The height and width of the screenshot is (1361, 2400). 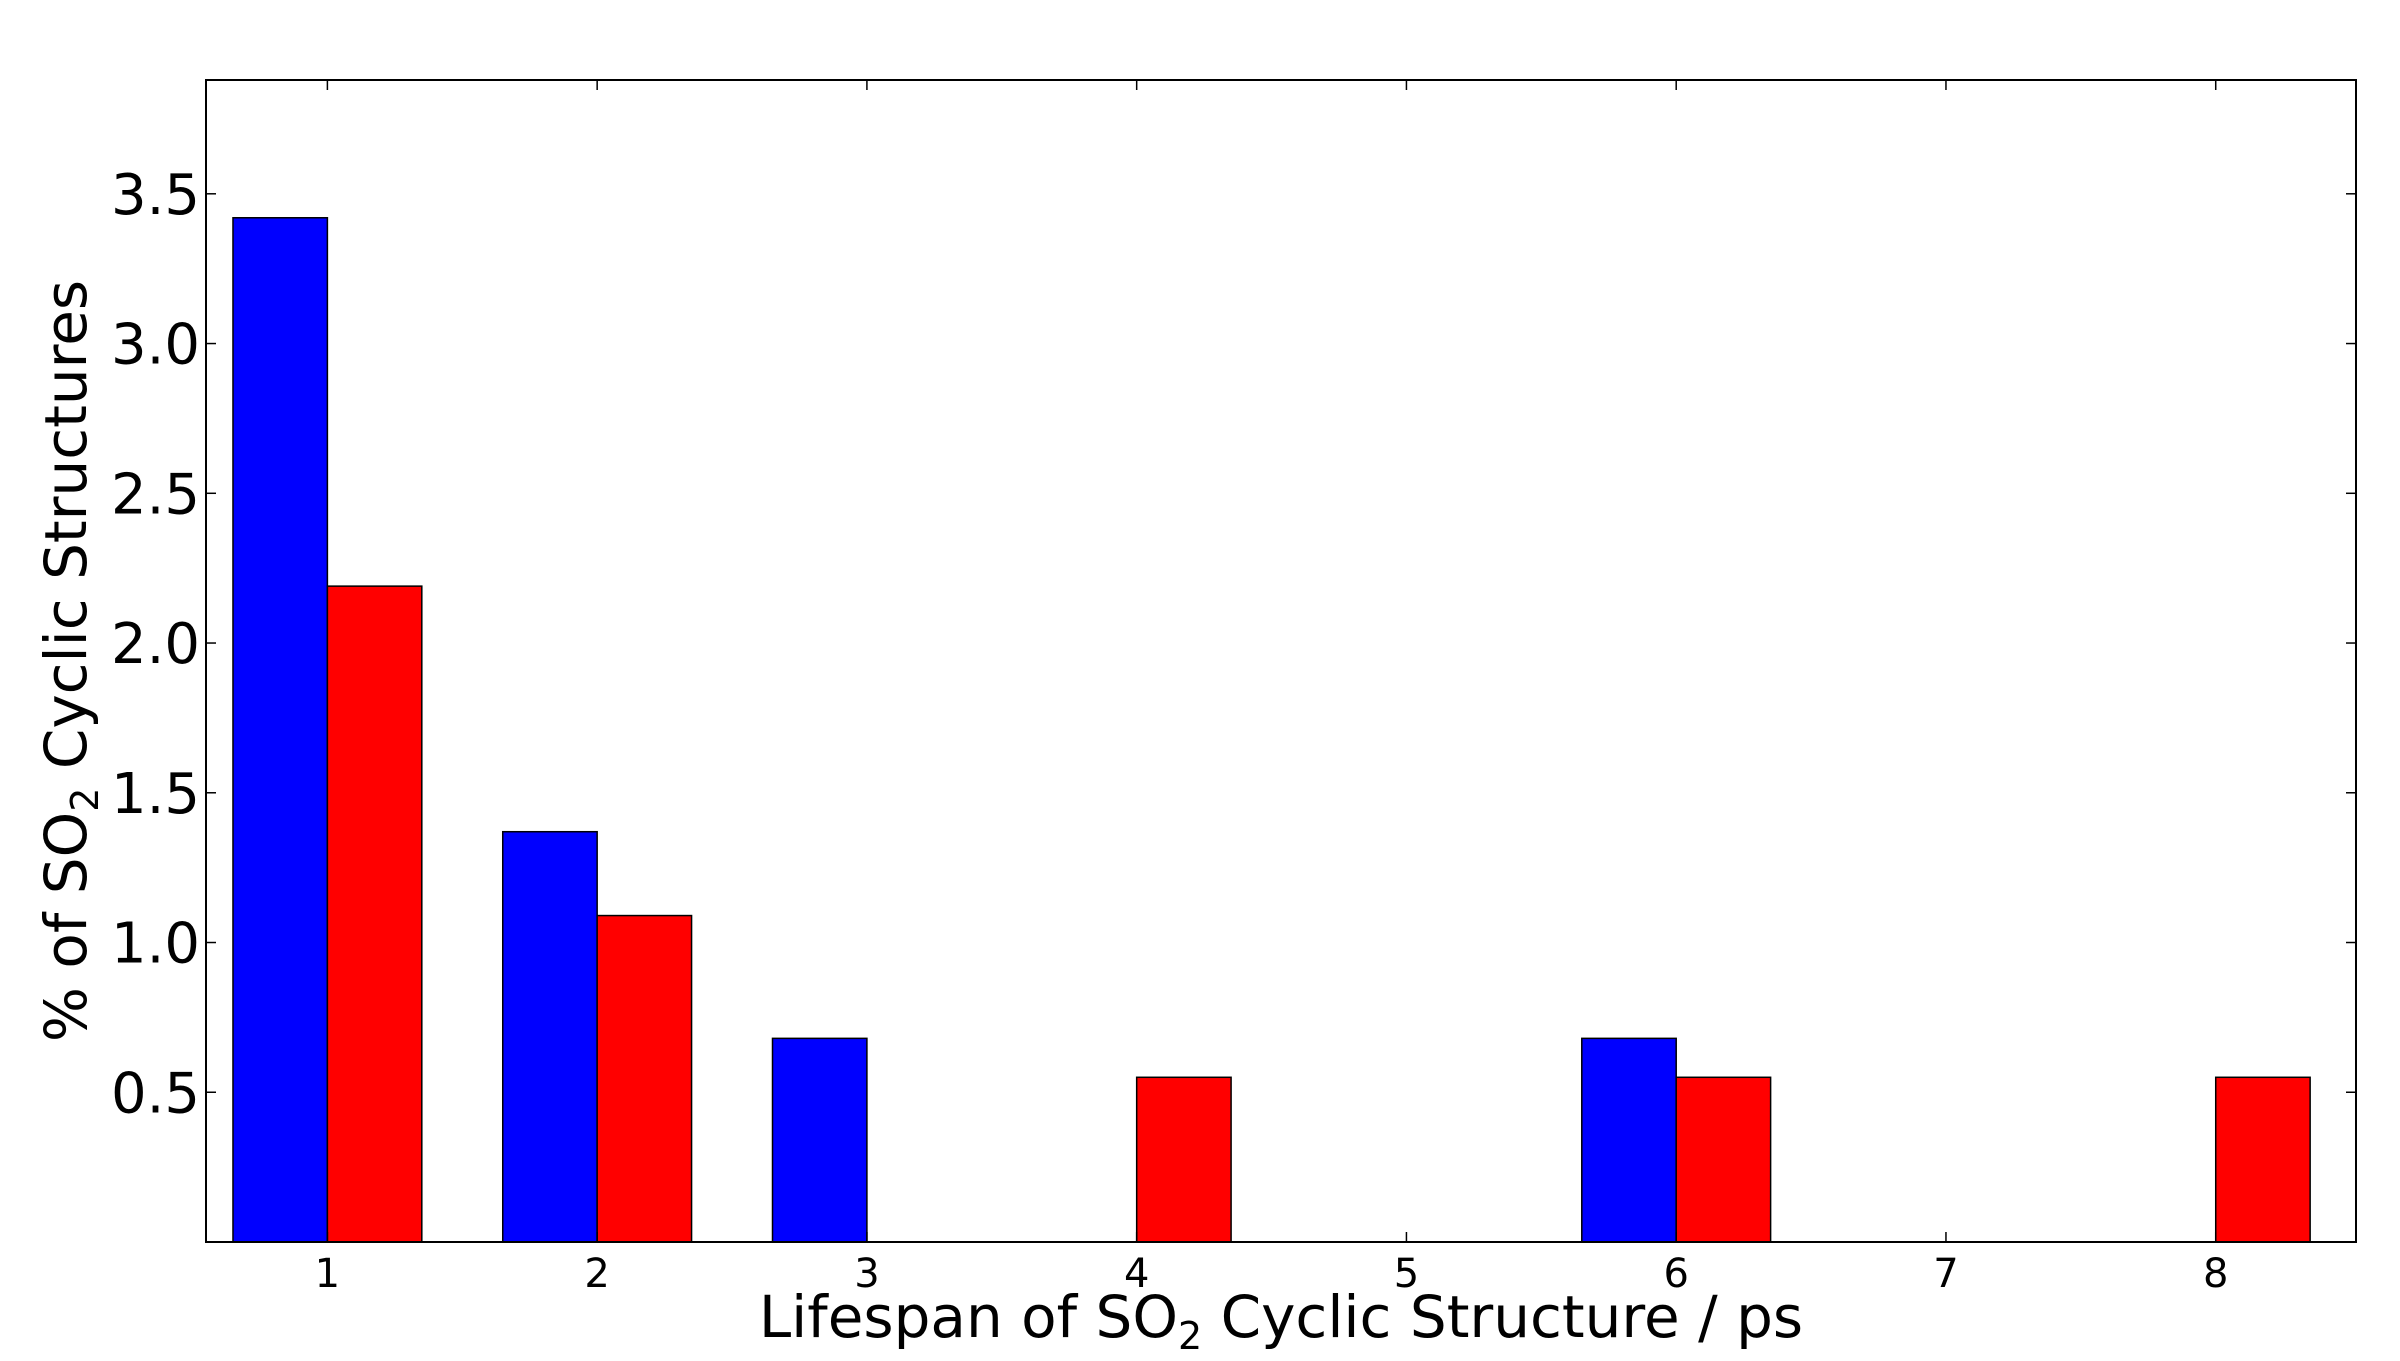 I want to click on bar-series1-x1, so click(x=280, y=730).